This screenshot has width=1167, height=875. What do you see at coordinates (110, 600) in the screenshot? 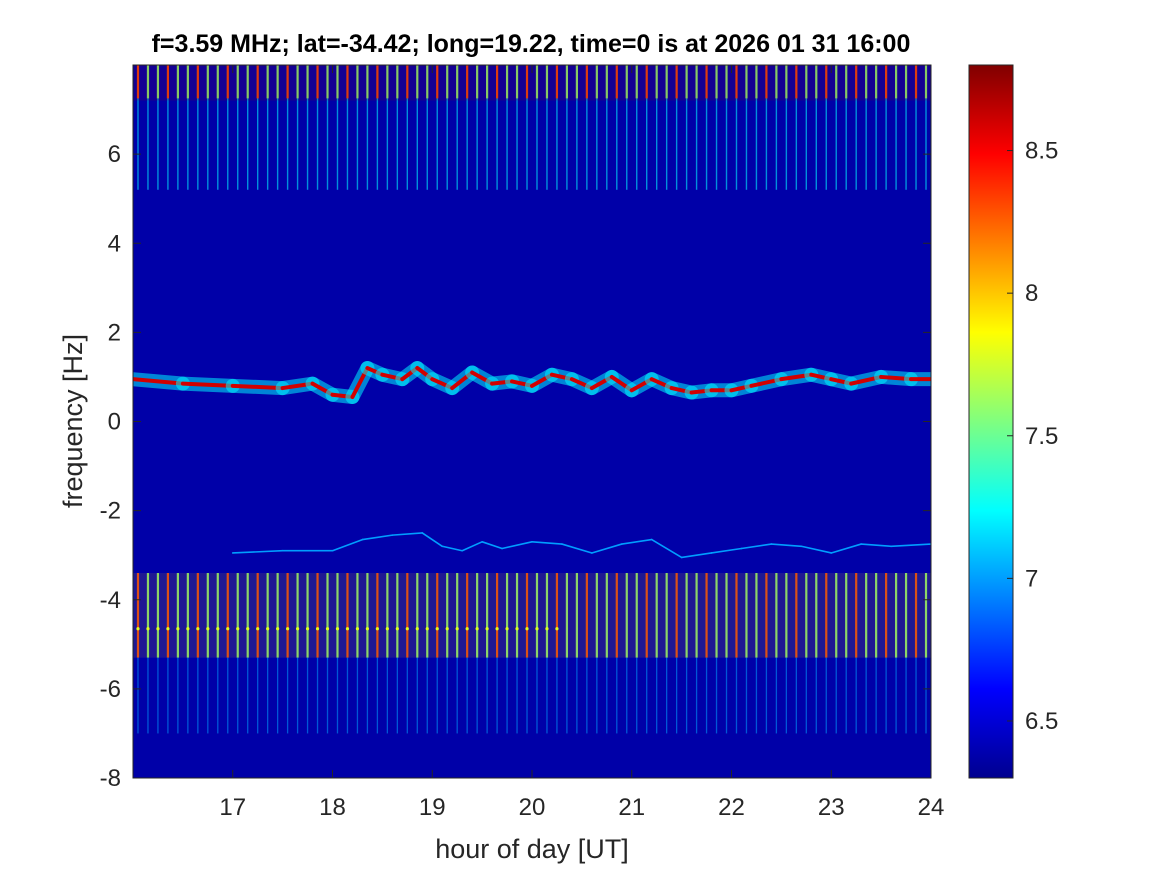
I see `y-tick-label: -4` at bounding box center [110, 600].